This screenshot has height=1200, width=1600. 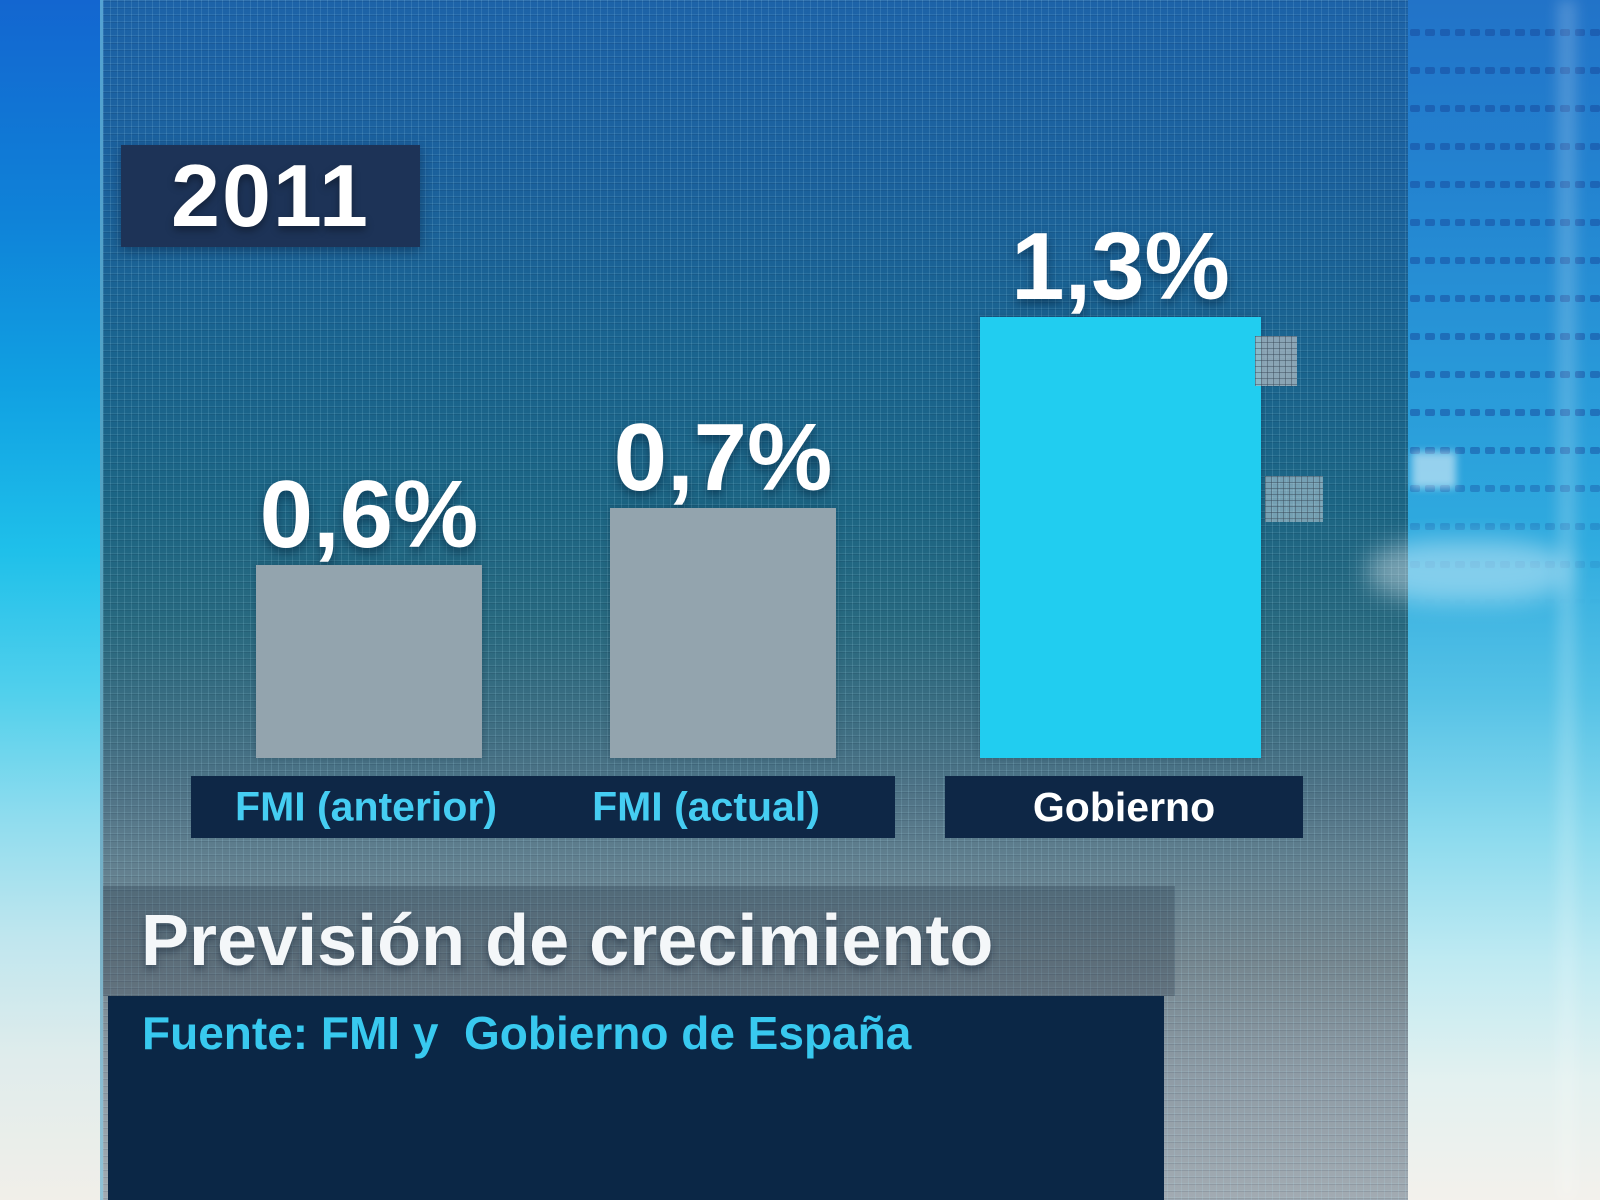 What do you see at coordinates (1468, 571) in the screenshot?
I see `highlight-streak` at bounding box center [1468, 571].